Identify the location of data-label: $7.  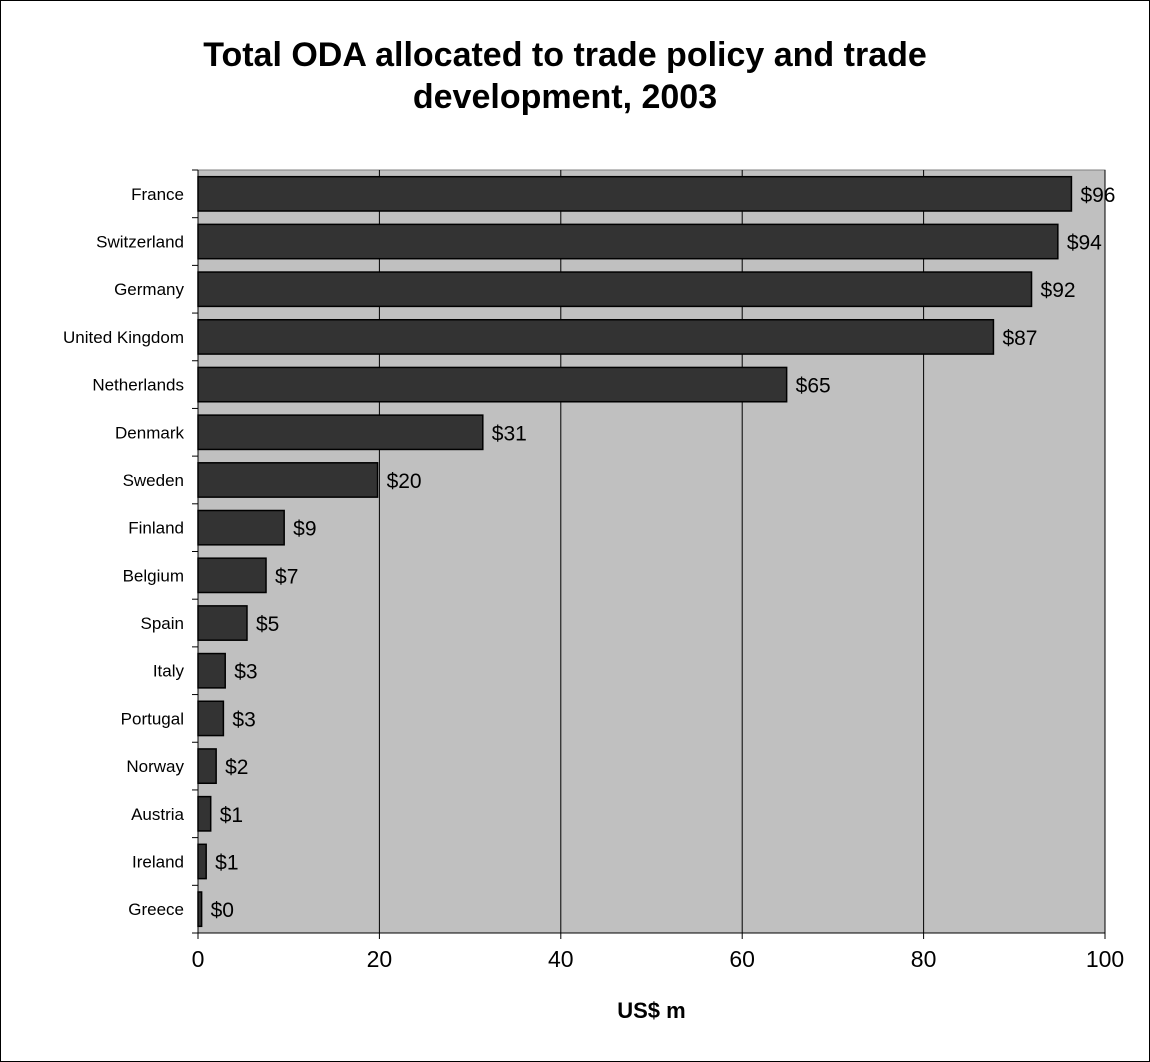
(286, 576).